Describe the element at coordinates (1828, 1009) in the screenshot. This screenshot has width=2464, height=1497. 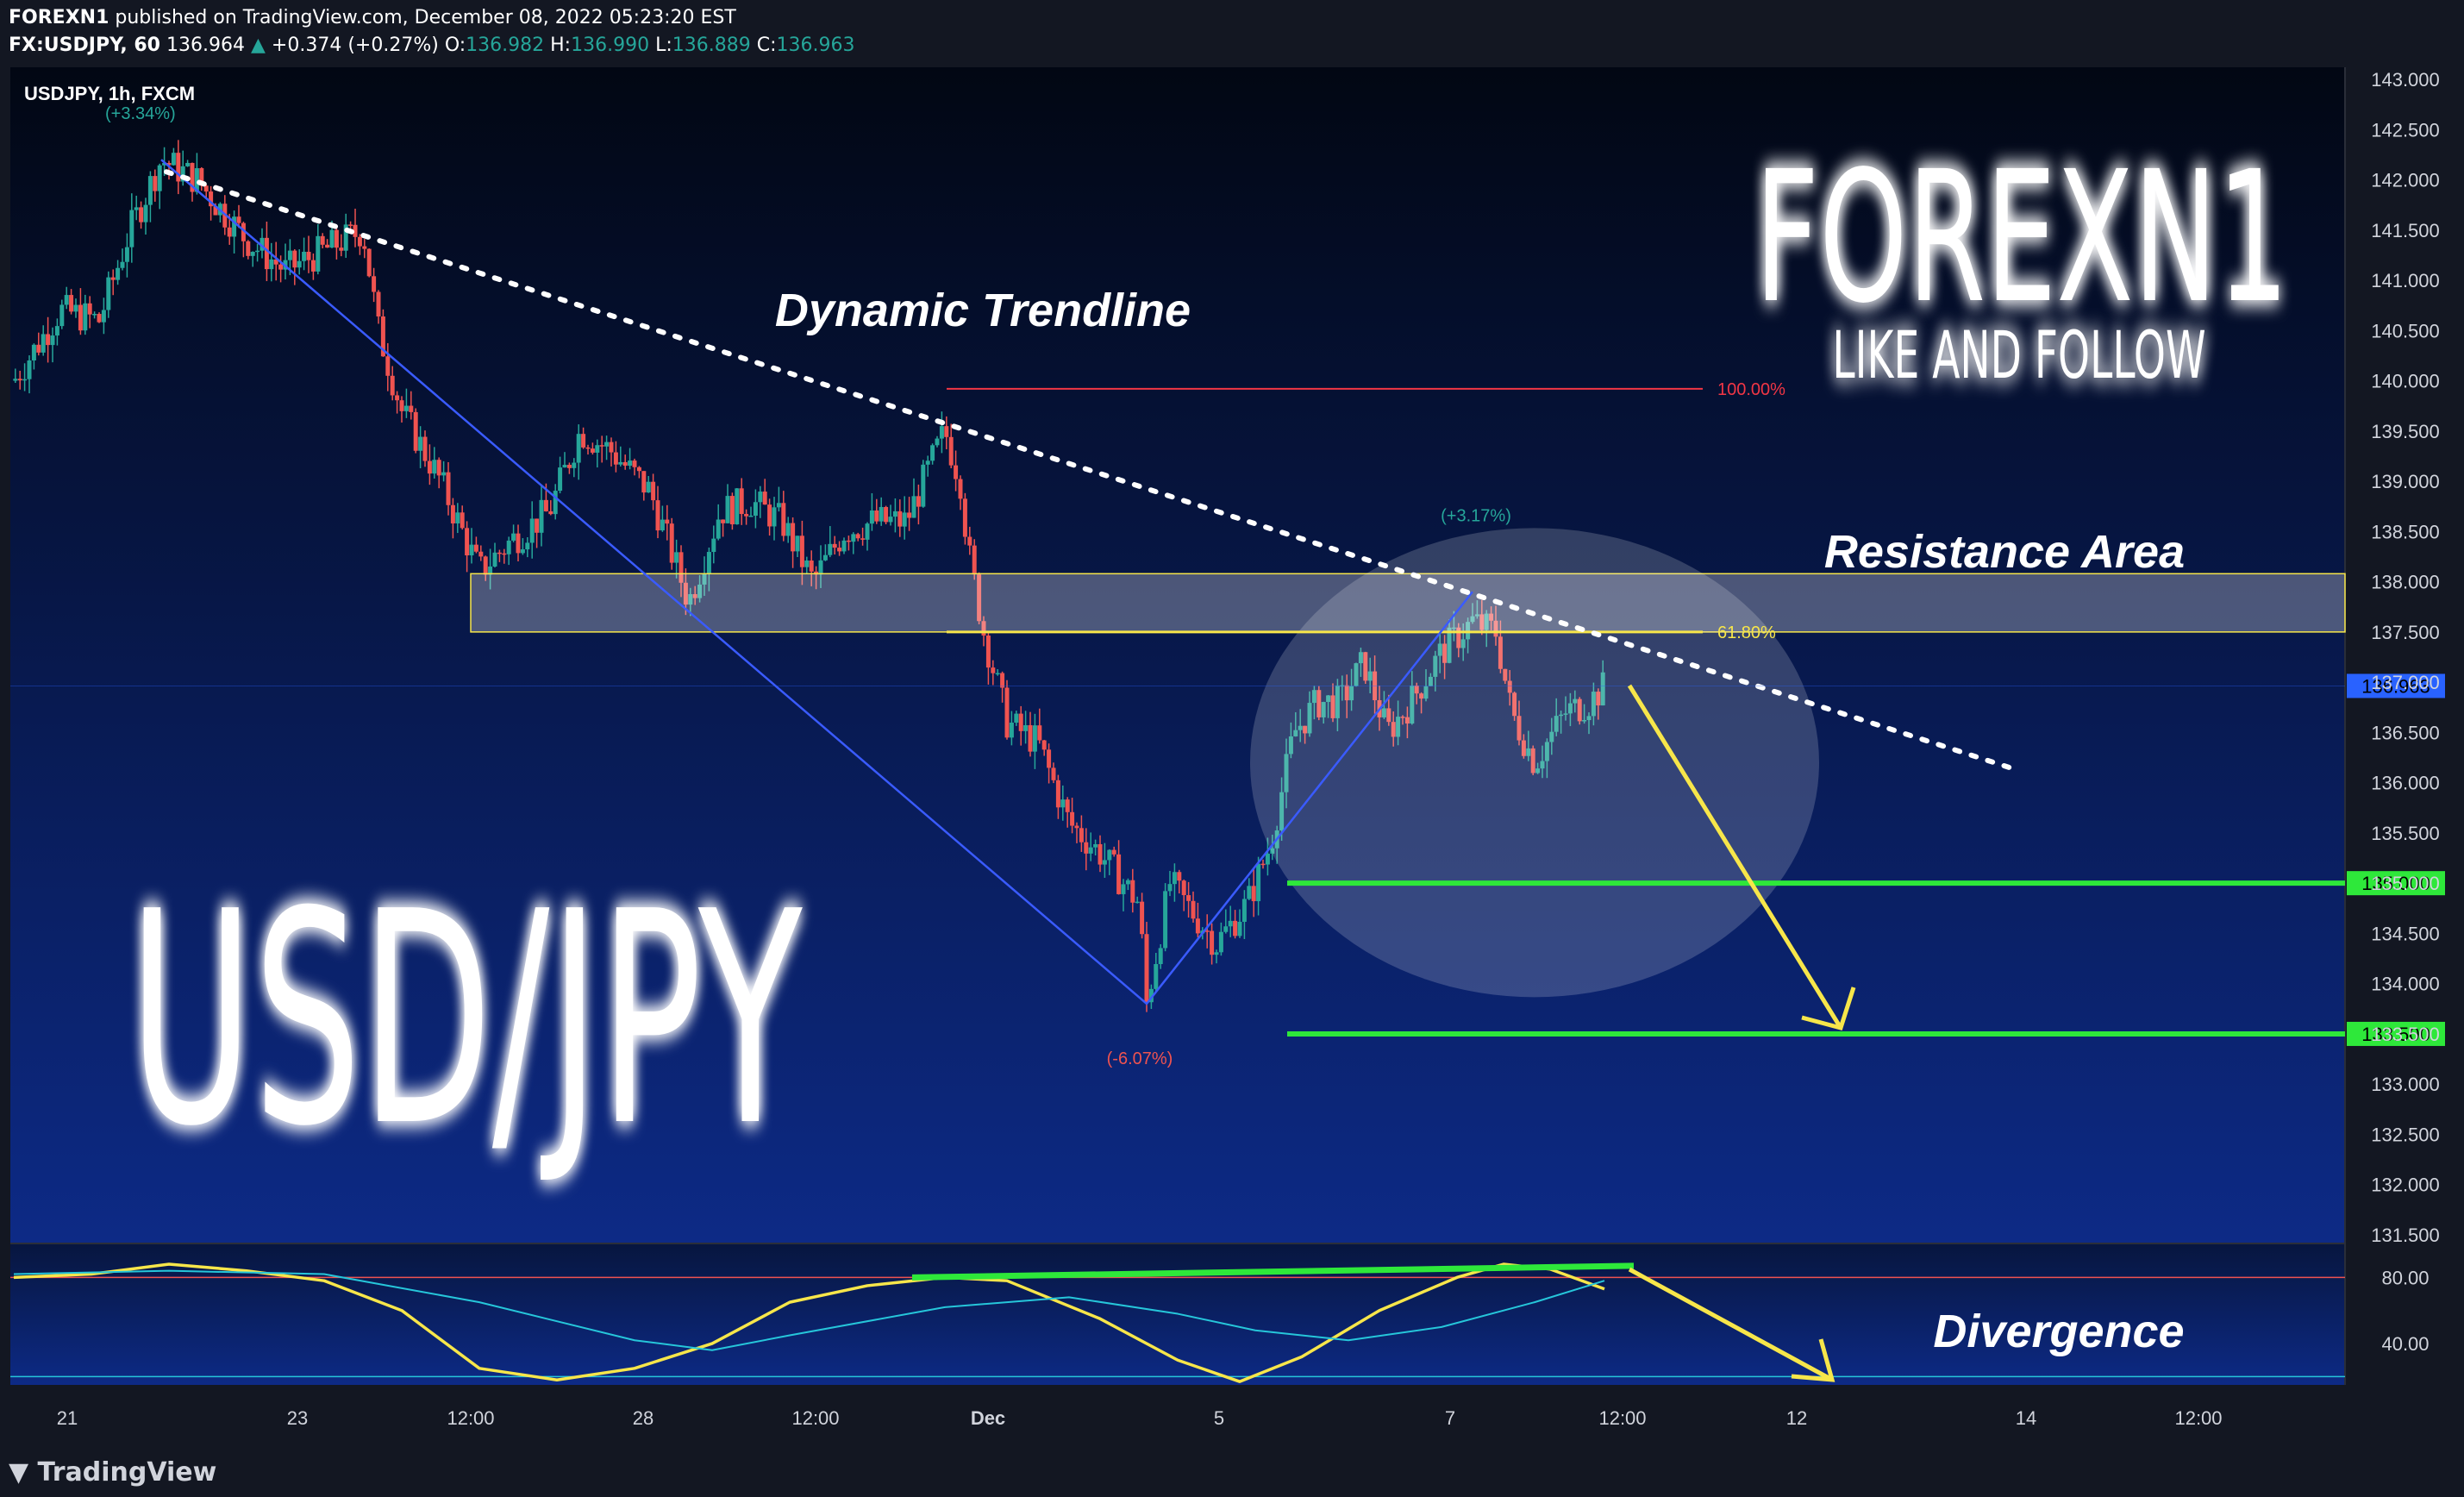
I see `bearish-arrow-head` at that location.